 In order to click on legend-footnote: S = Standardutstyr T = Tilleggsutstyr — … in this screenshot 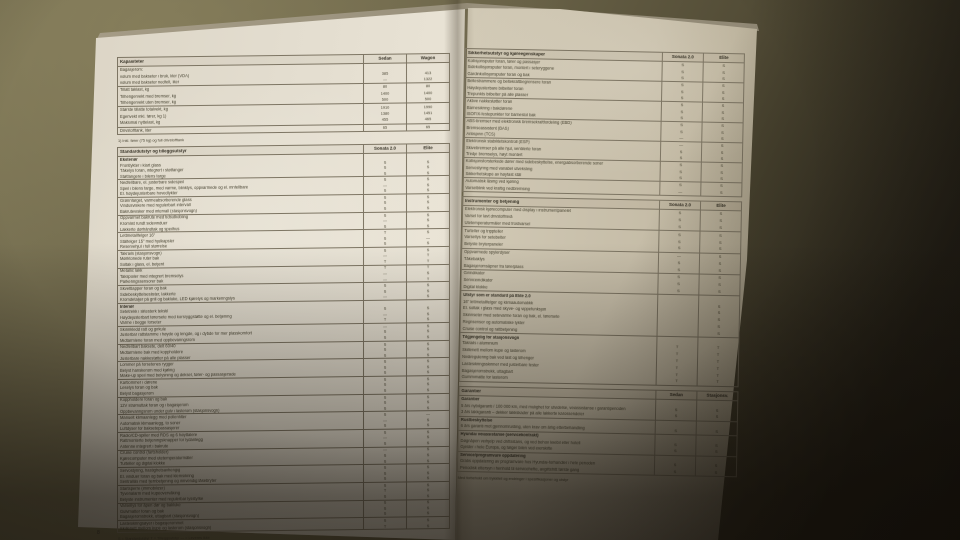, I will do `click(164, 538)`.